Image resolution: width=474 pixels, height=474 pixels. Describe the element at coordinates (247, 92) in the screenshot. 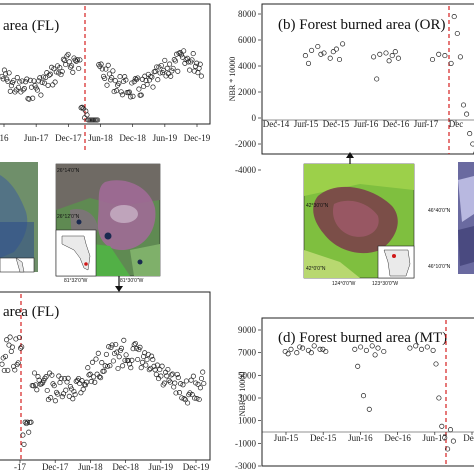

I see `panel-or-ytick-label: 2000` at that location.